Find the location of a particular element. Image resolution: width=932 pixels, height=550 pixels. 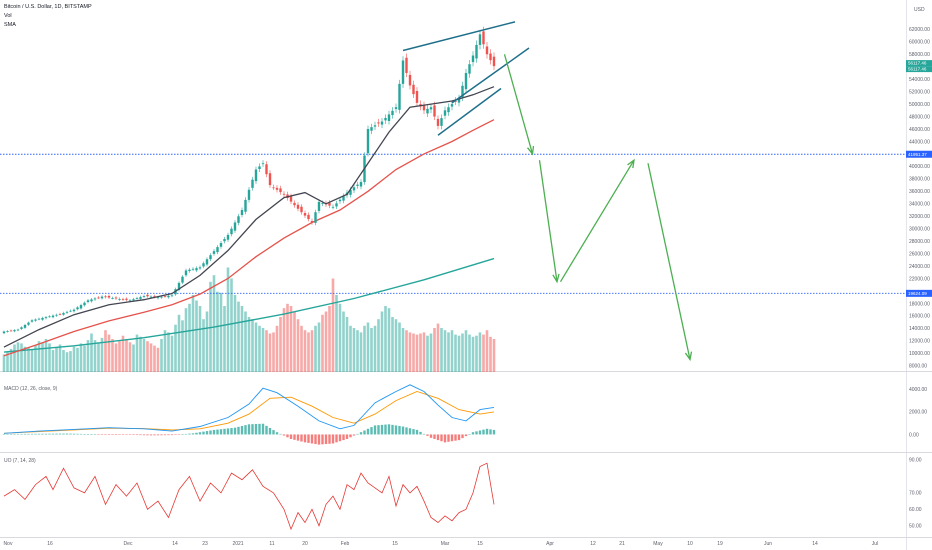

price-tick-label: 44000.00 is located at coordinates (919, 142).